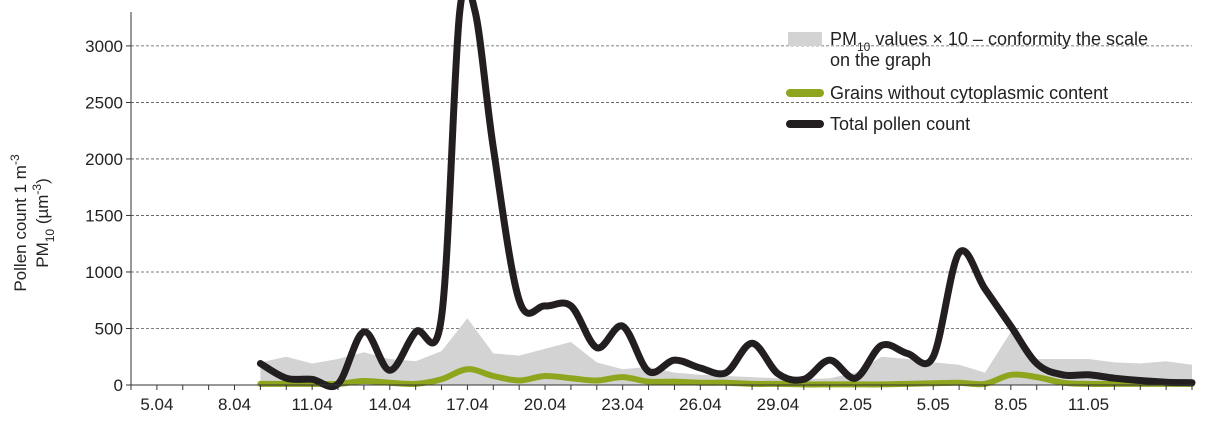 Image resolution: width=1220 pixels, height=428 pixels. I want to click on y-tick-label-500: 500, so click(109, 328).